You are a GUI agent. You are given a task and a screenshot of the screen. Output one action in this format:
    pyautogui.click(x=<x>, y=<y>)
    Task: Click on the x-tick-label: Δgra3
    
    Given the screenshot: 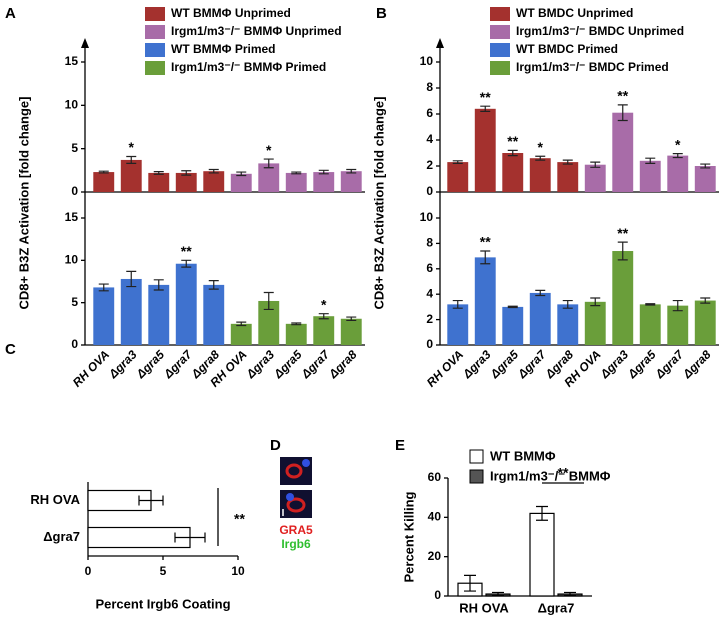 What is the action you would take?
    pyautogui.click(x=122, y=364)
    